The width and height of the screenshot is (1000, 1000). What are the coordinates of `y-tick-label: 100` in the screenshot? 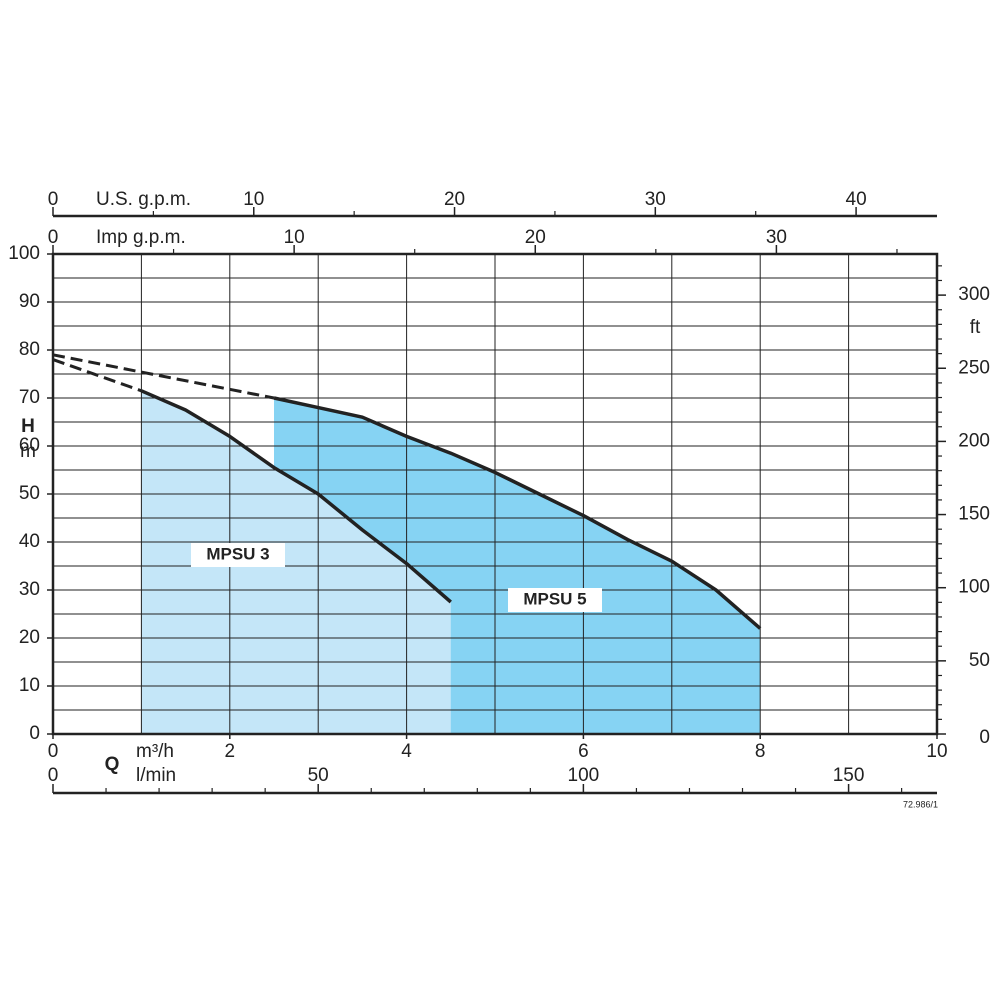 It's located at (24, 253).